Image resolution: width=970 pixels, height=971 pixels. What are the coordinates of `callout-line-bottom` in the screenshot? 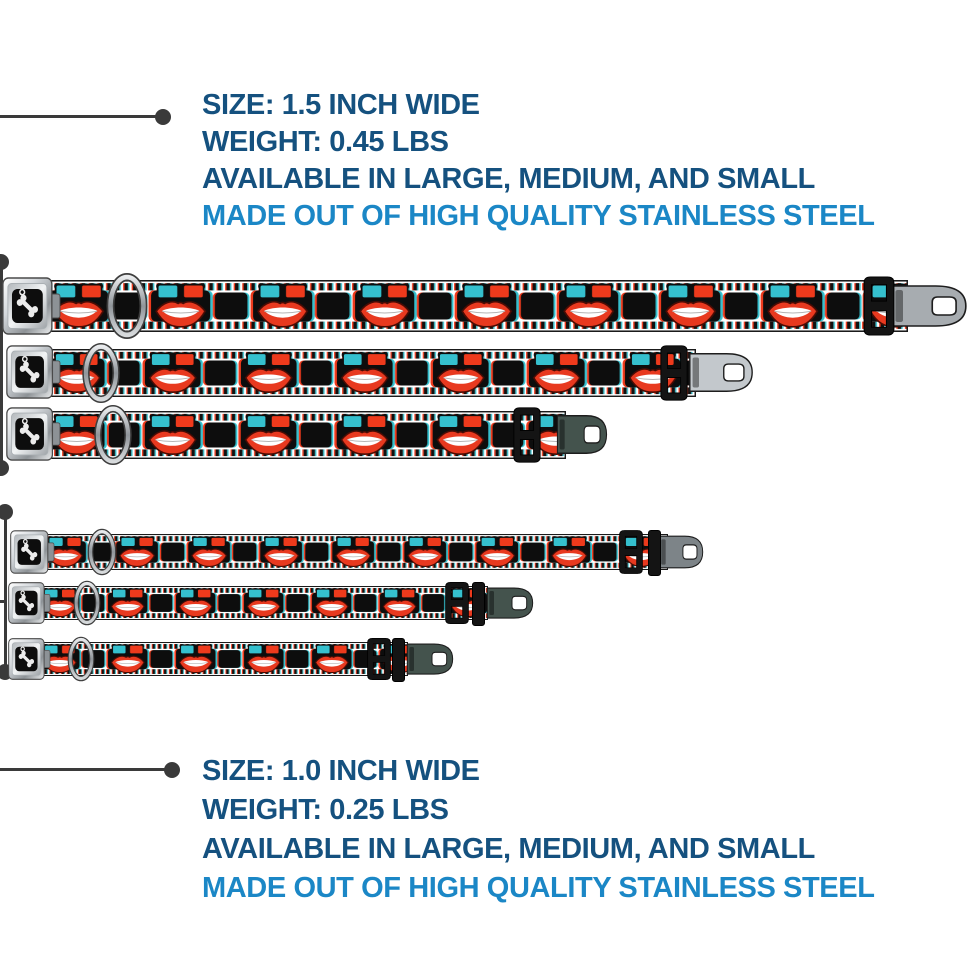 It's located at (83, 769).